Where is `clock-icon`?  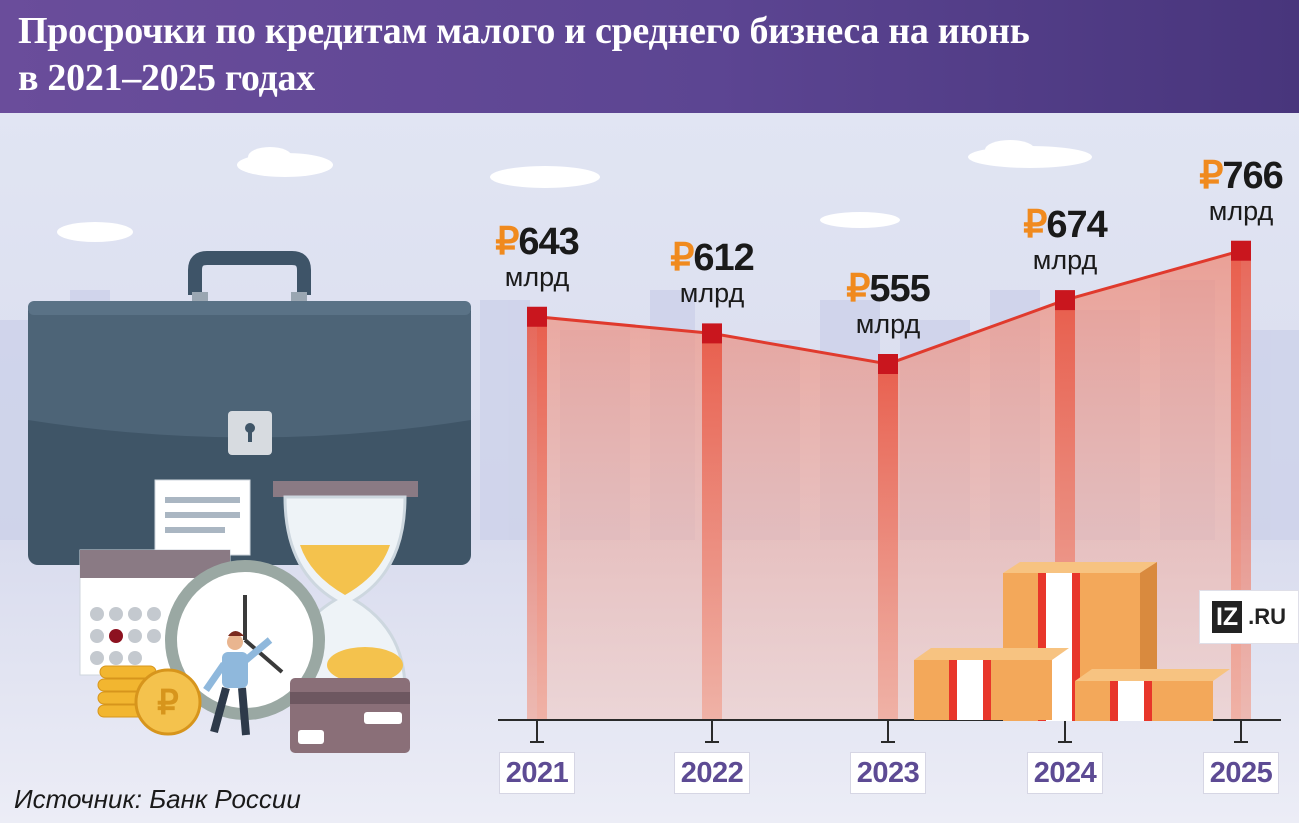 clock-icon is located at coordinates (245, 640).